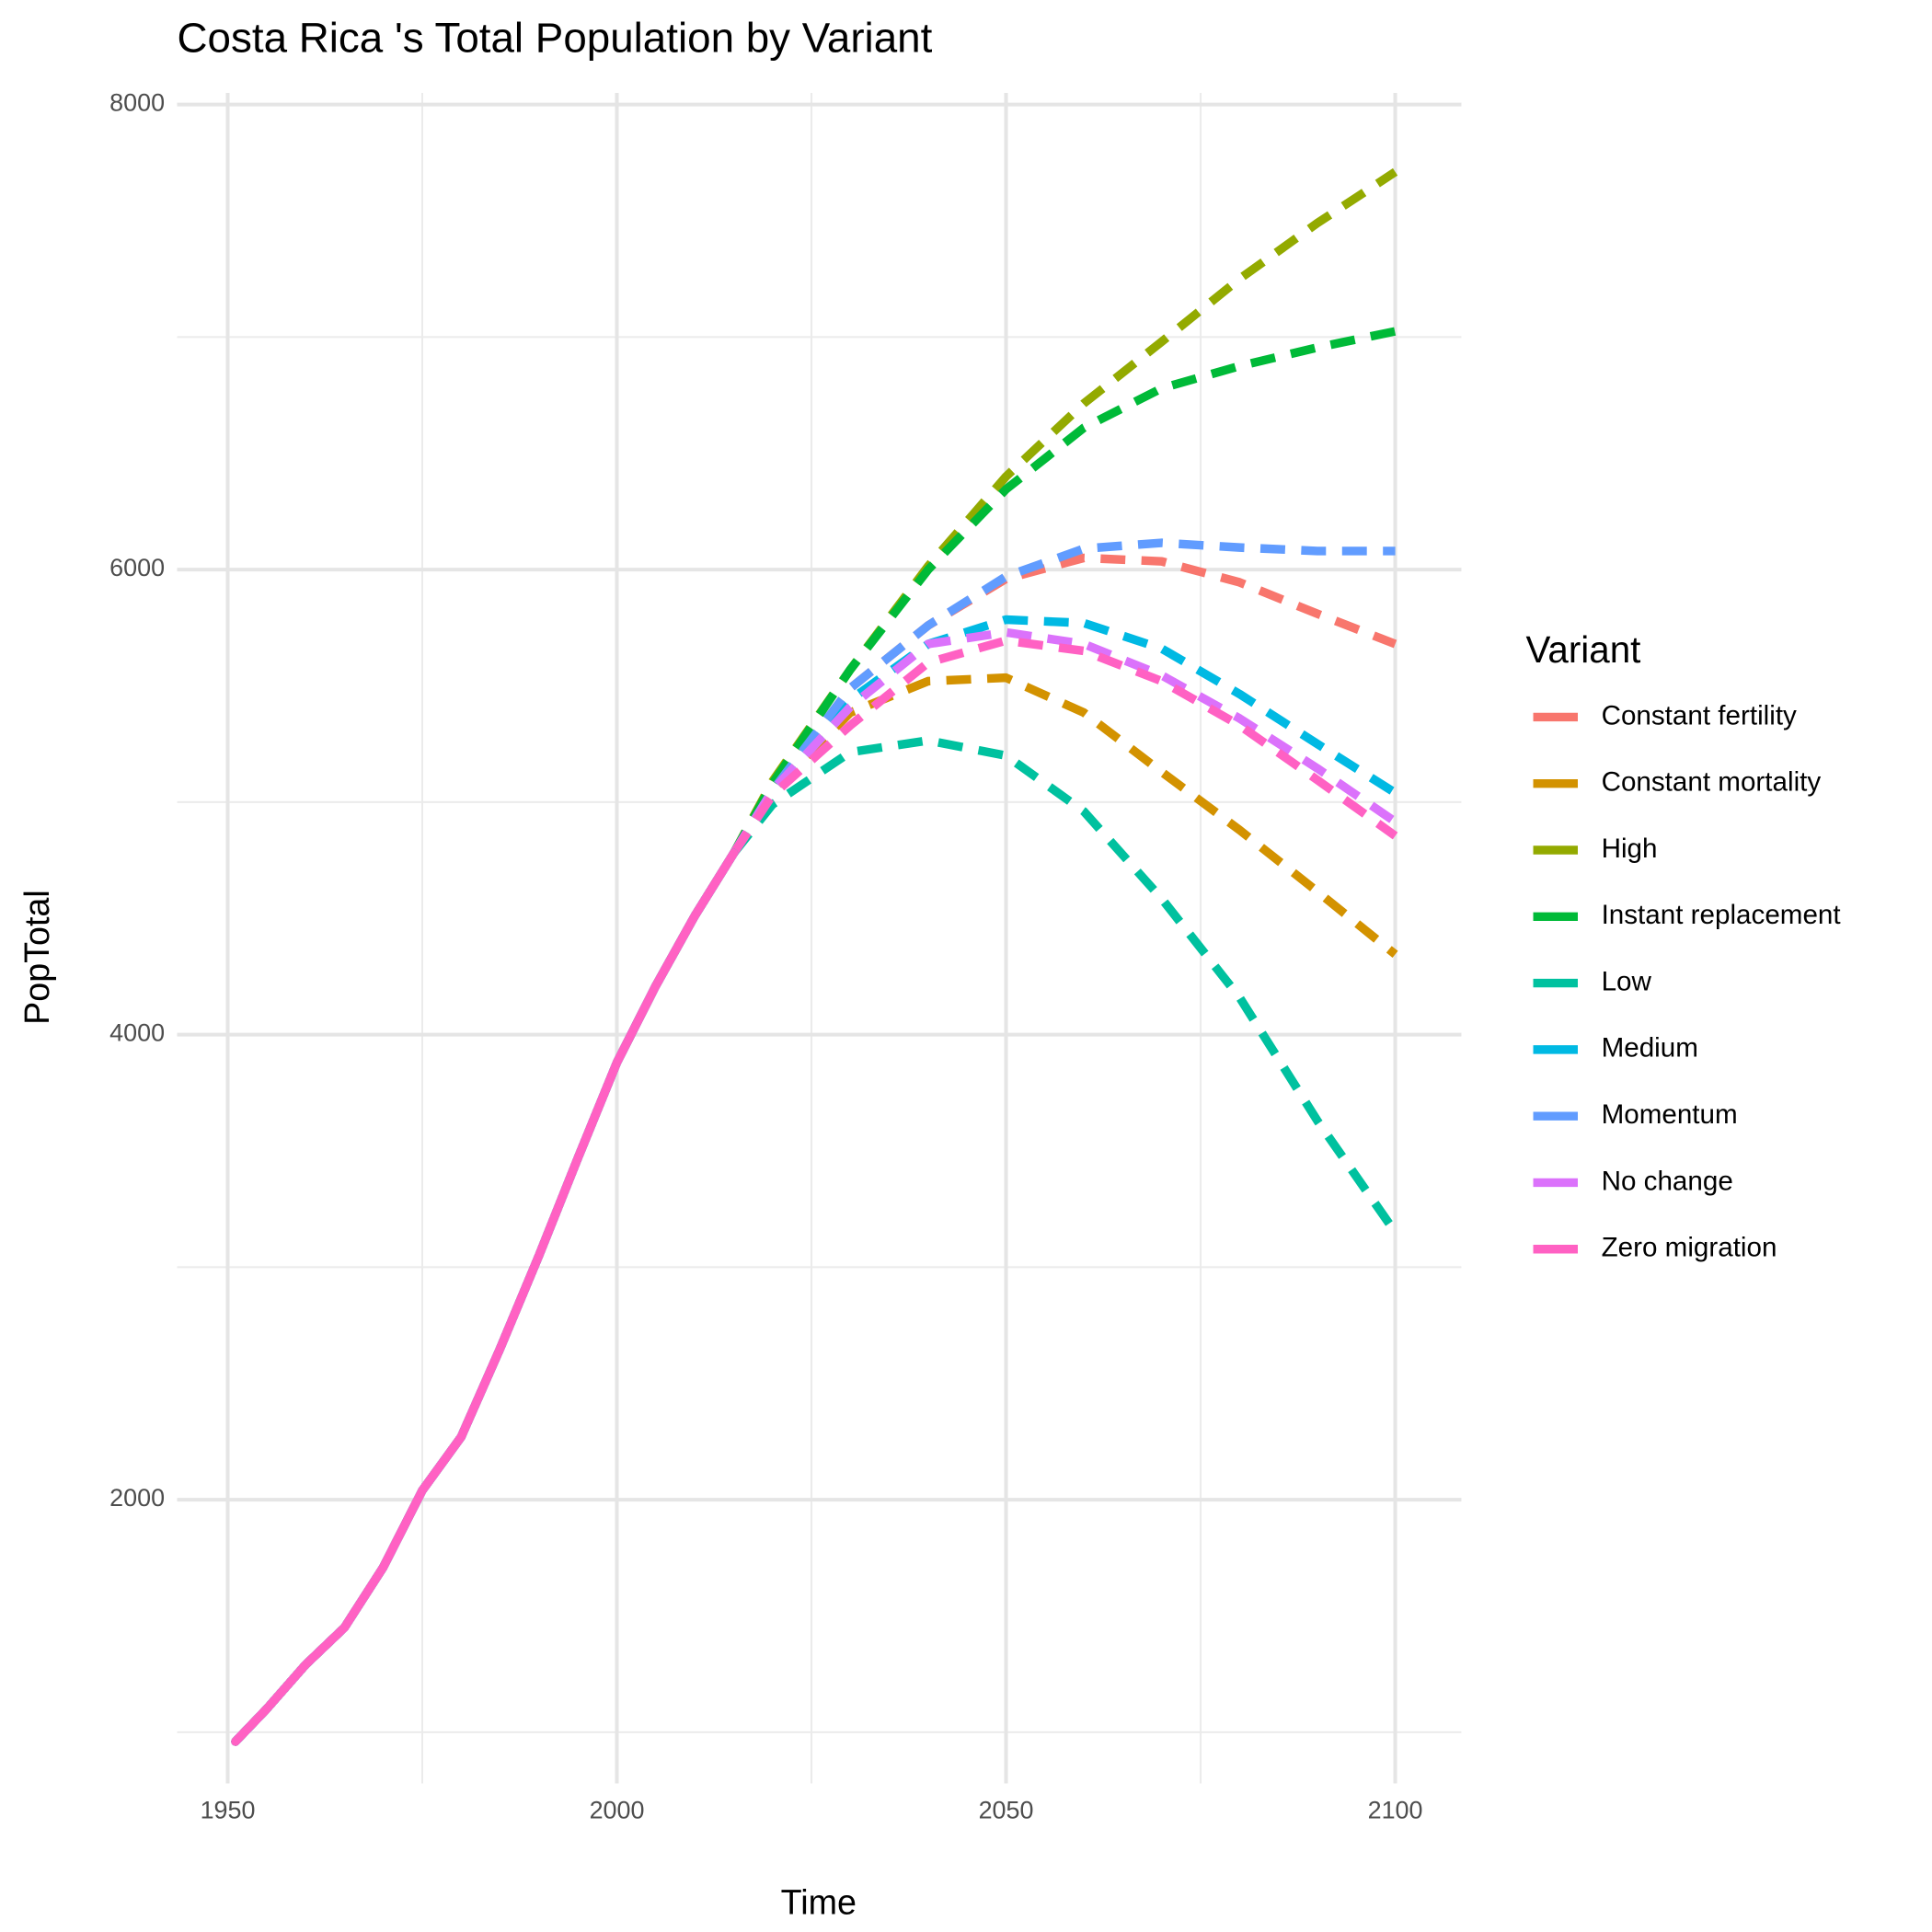 The width and height of the screenshot is (1932, 1932). Describe the element at coordinates (819, 1901) in the screenshot. I see `x-axis-title: Time` at that location.